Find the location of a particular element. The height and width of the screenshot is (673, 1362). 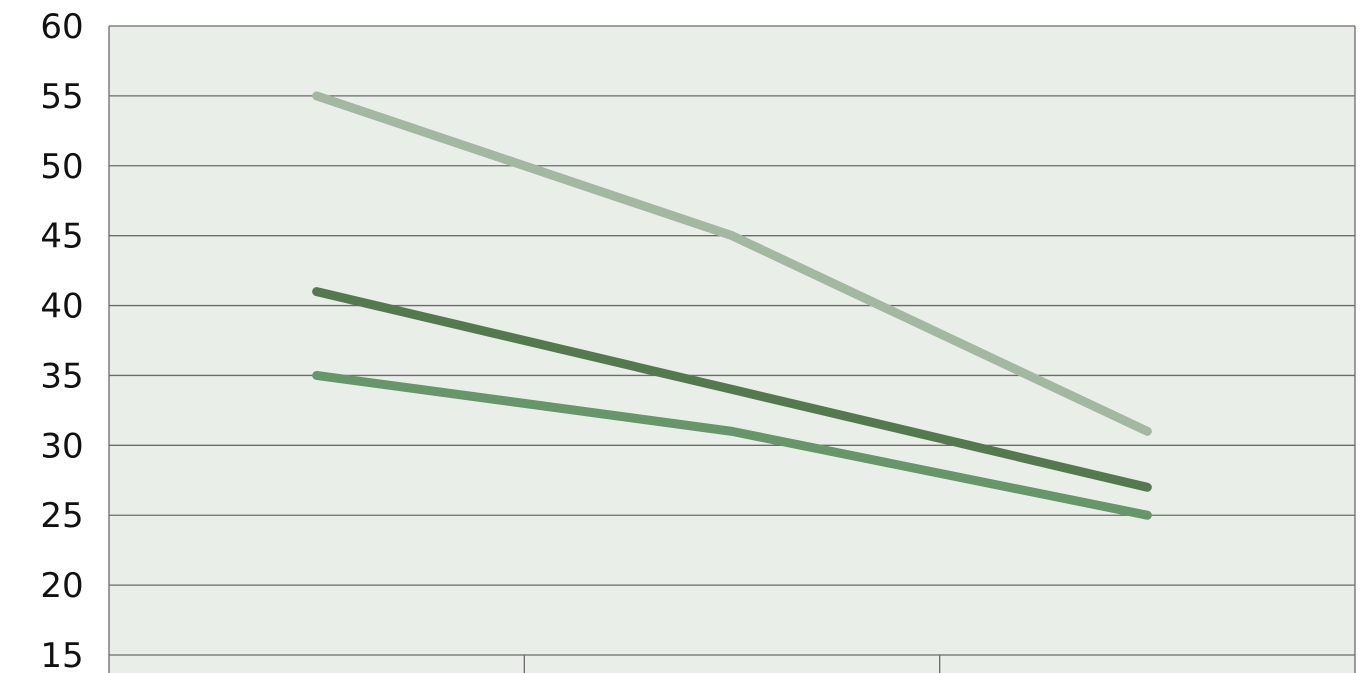

y-tick-label: 20 is located at coordinates (61, 586).